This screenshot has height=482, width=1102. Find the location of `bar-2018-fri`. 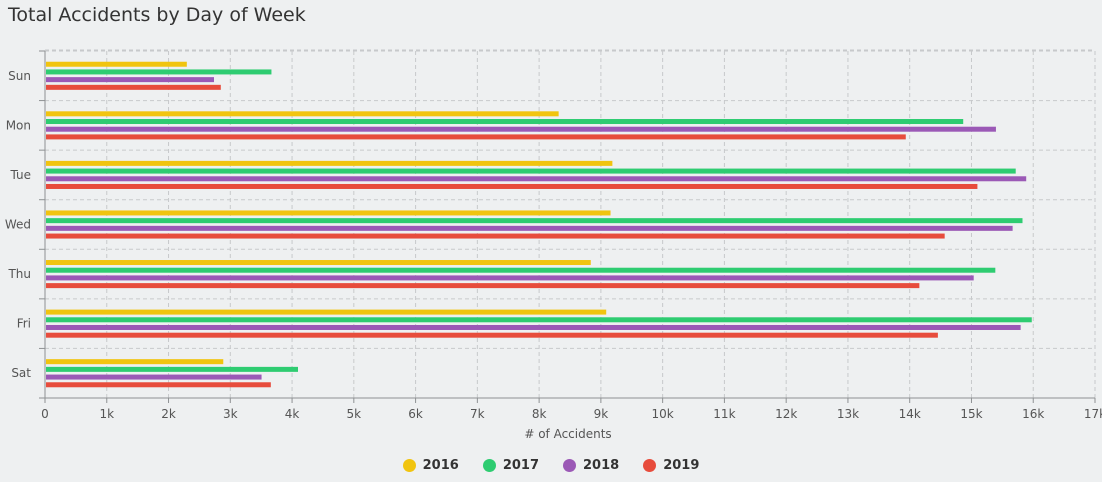

bar-2018-fri is located at coordinates (533, 327).